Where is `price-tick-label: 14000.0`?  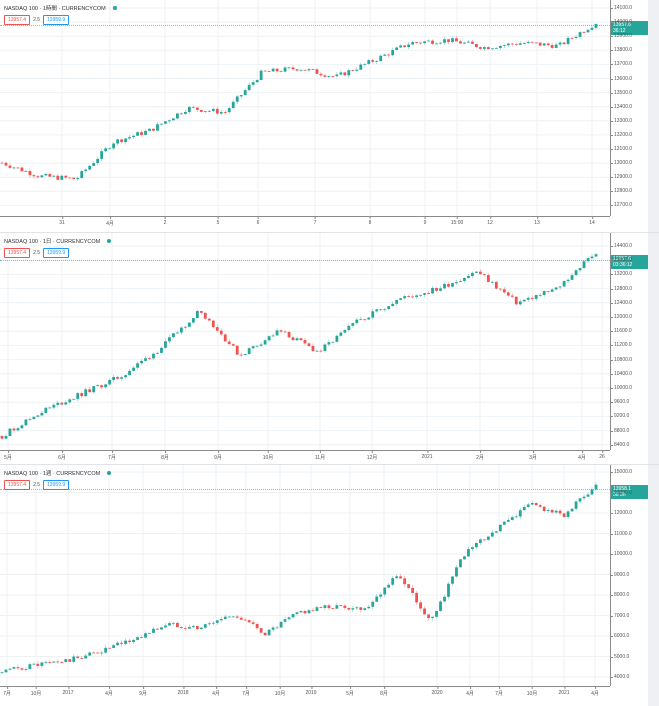 price-tick-label: 14000.0 is located at coordinates (621, 22).